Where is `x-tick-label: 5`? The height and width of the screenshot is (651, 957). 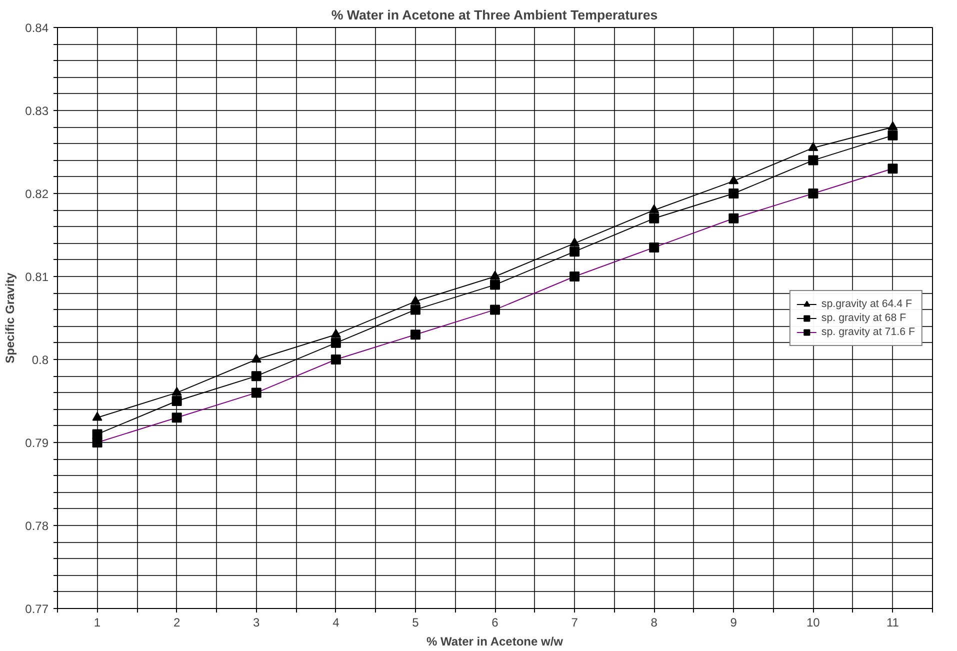 x-tick-label: 5 is located at coordinates (416, 623).